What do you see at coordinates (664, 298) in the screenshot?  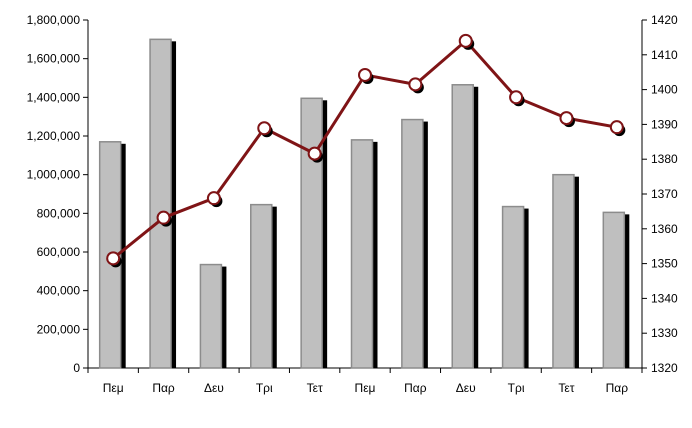 I see `right-y-tick-label: 1340` at bounding box center [664, 298].